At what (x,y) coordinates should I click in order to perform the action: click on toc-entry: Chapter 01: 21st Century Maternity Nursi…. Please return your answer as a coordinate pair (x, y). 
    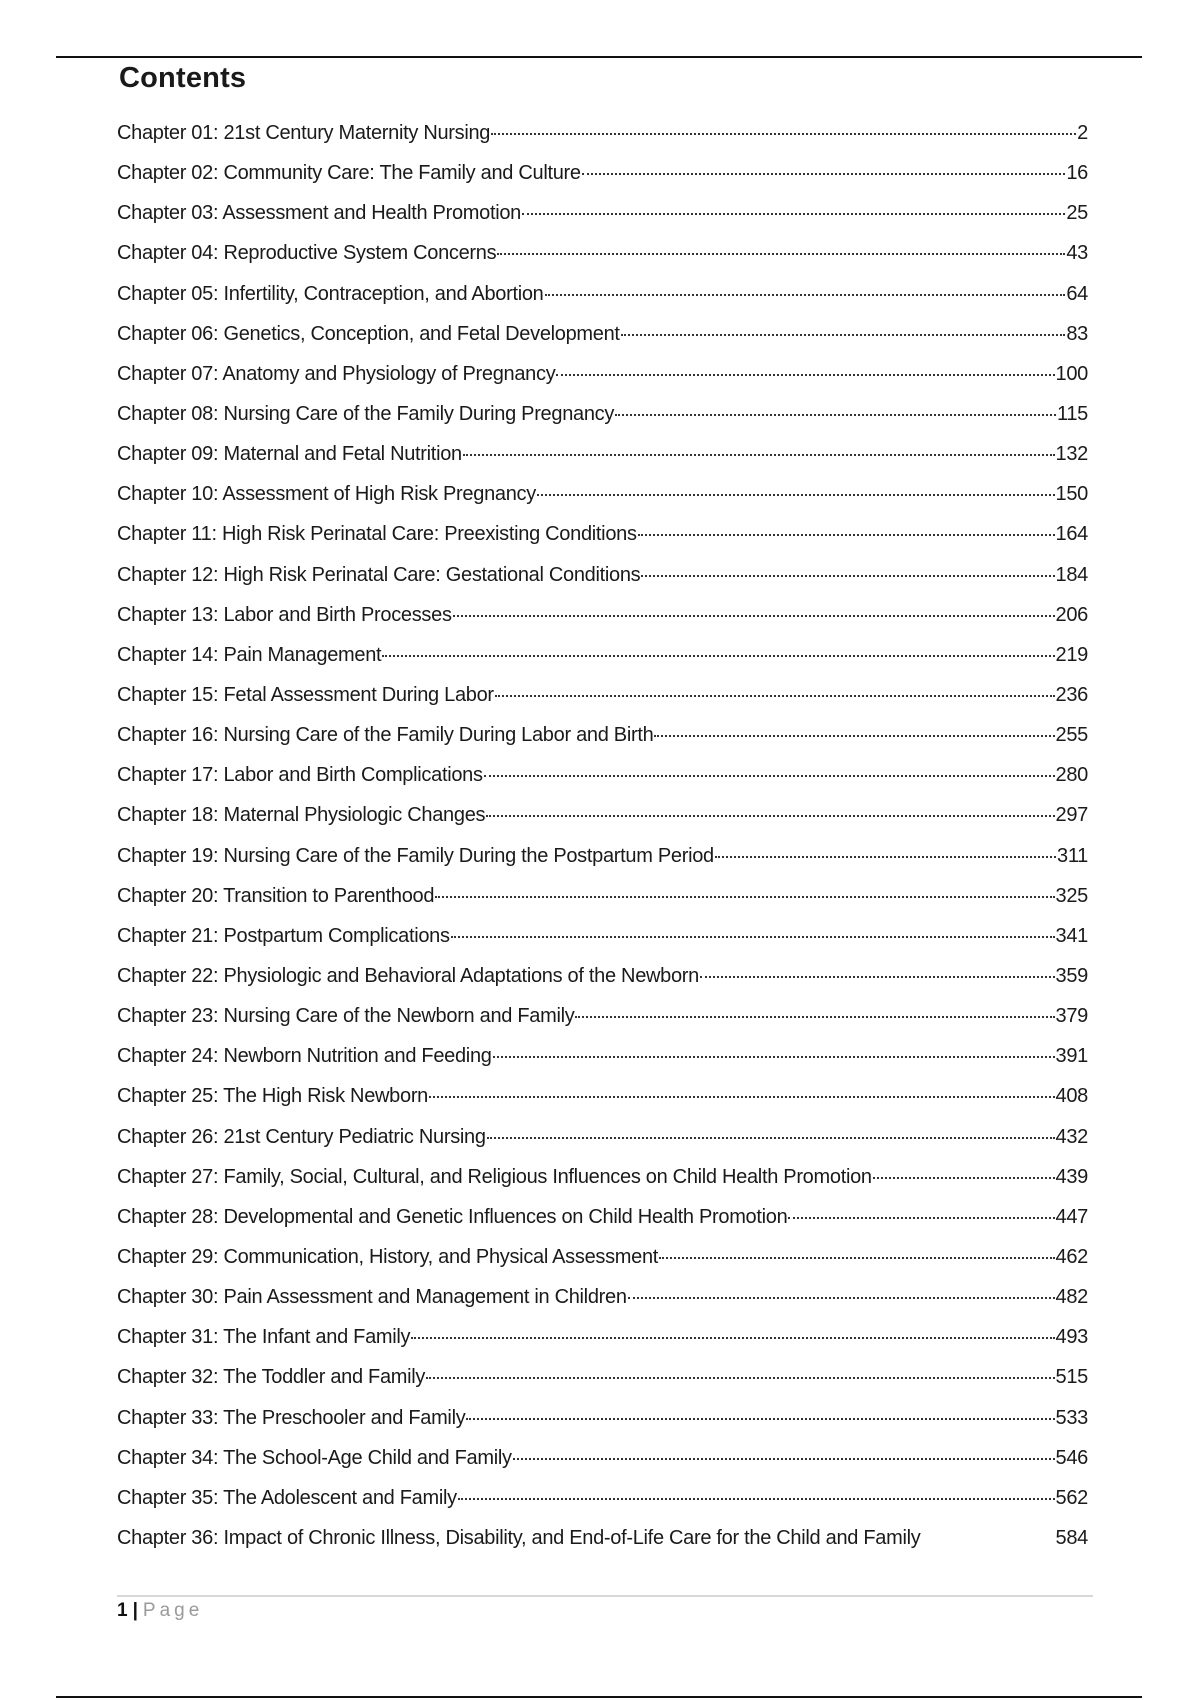
    Looking at the image, I should click on (602, 142).